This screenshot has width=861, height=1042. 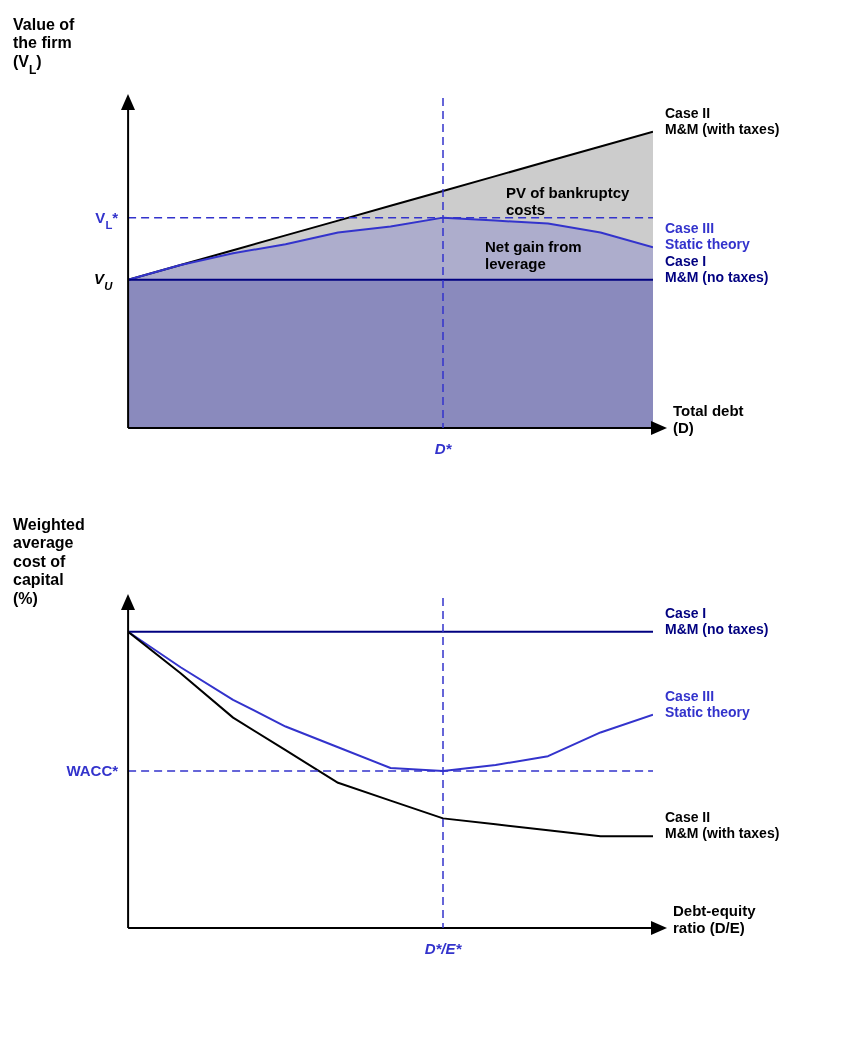 I want to click on y-axis-title: Value of the firm (V$_{L}$), so click(x=44, y=46).